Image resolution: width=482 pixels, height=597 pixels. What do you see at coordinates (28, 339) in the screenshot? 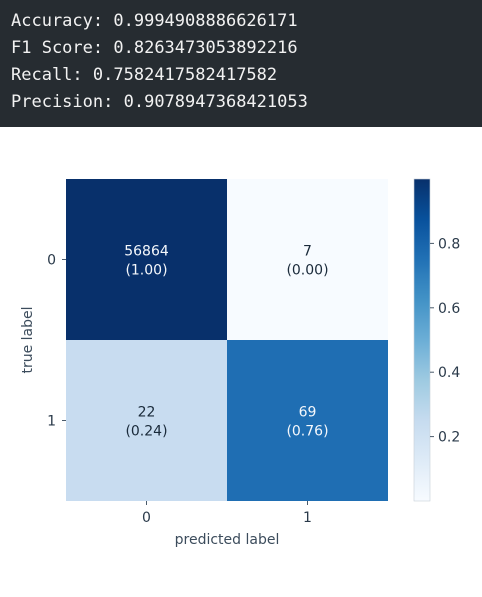
I see `y-axis-label: true label` at bounding box center [28, 339].